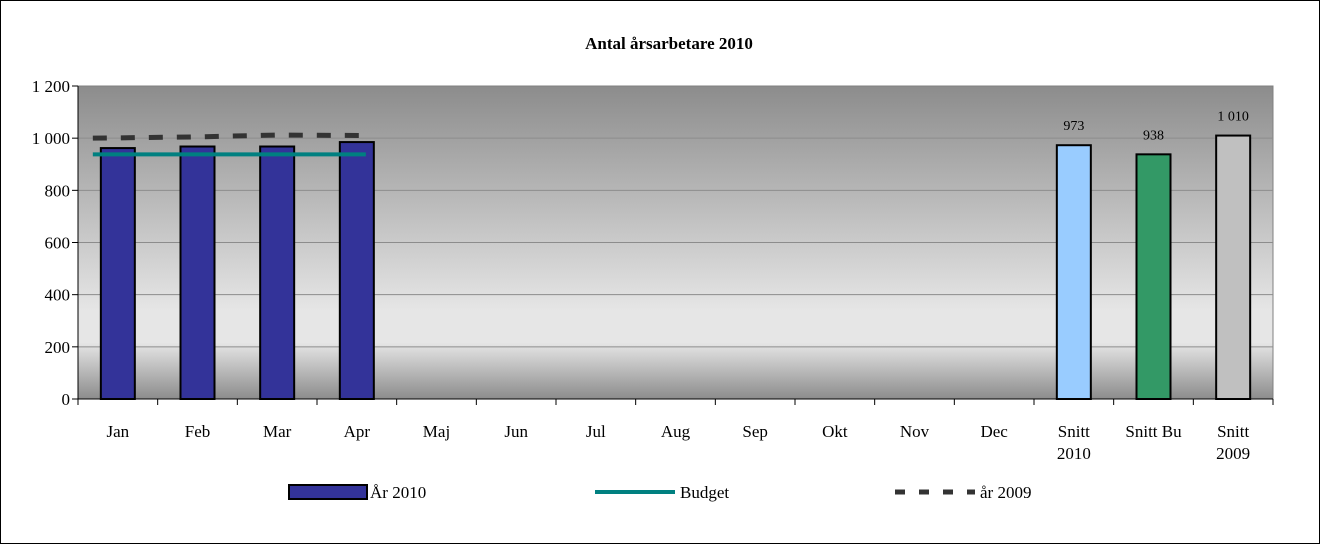  What do you see at coordinates (1156, 127) in the screenshot?
I see `data-labels: 973 938 1 010` at bounding box center [1156, 127].